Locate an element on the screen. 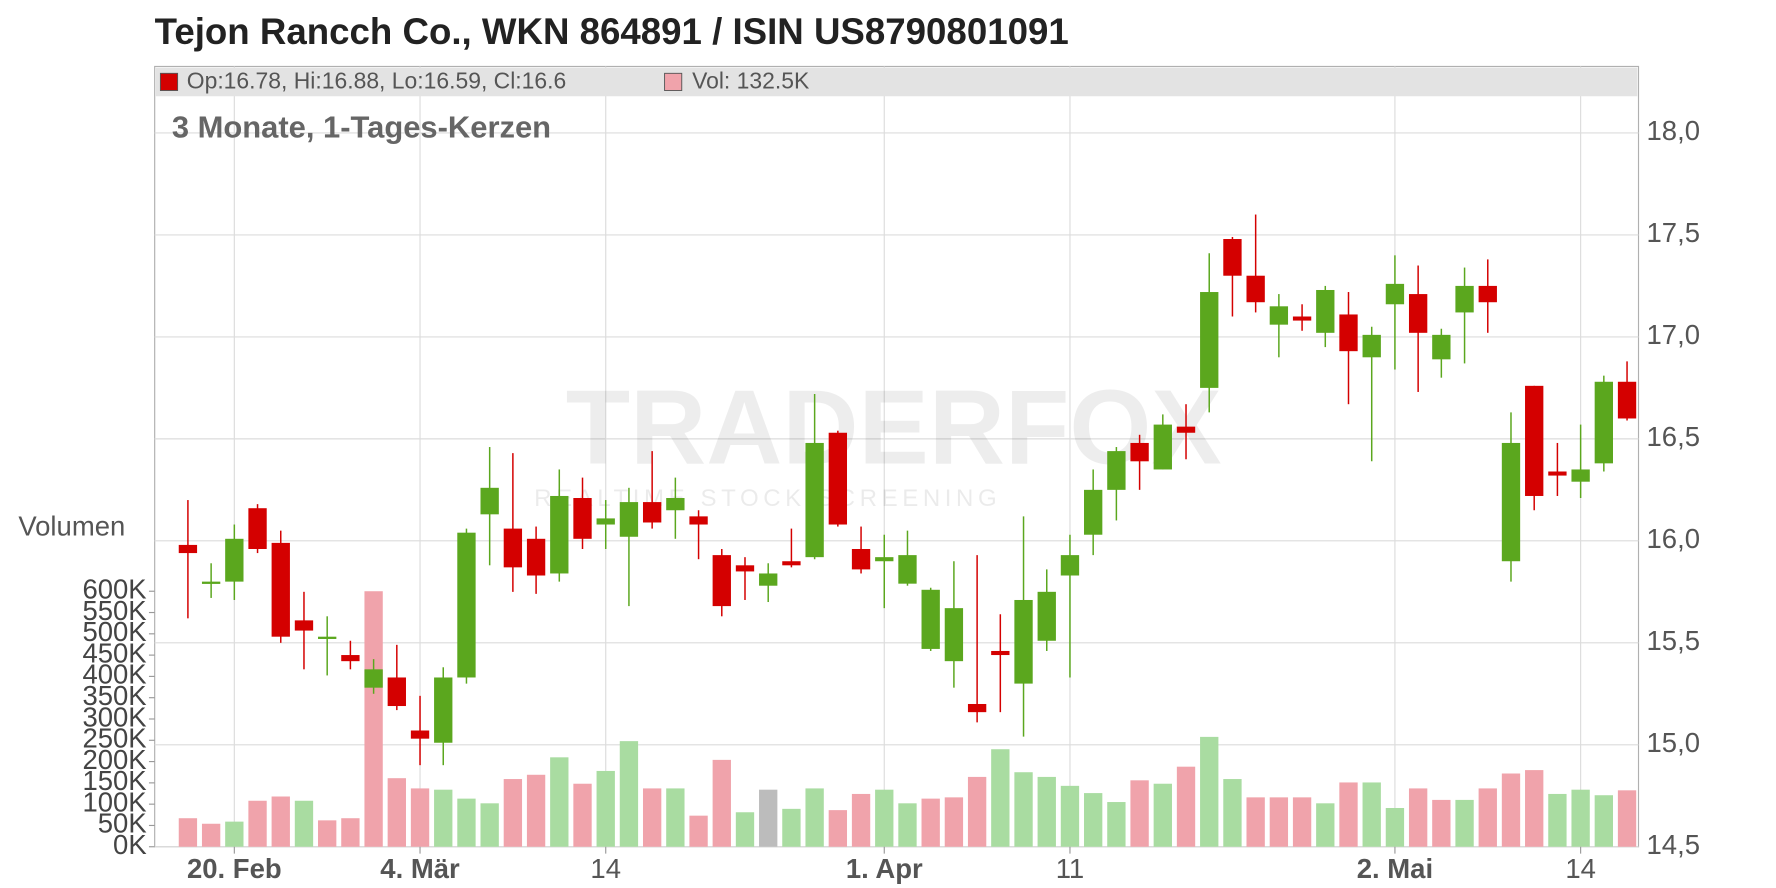  legend-price-swatch is located at coordinates (169, 81).